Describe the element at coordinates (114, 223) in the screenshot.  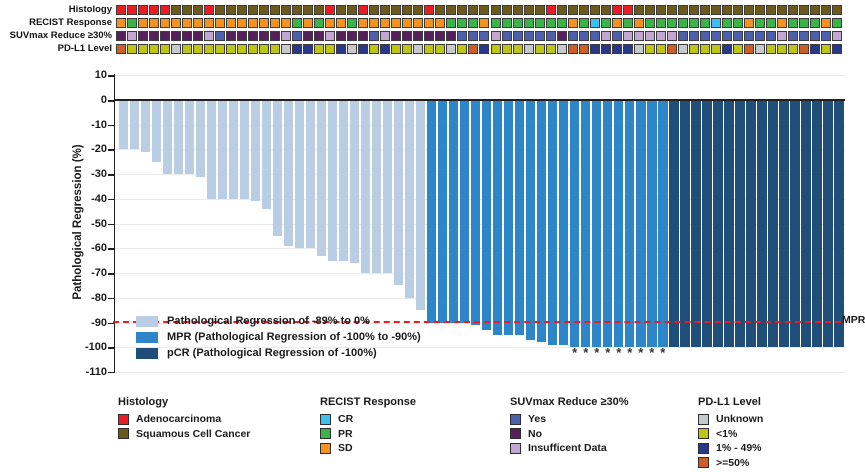
I see `y-axis-line` at that location.